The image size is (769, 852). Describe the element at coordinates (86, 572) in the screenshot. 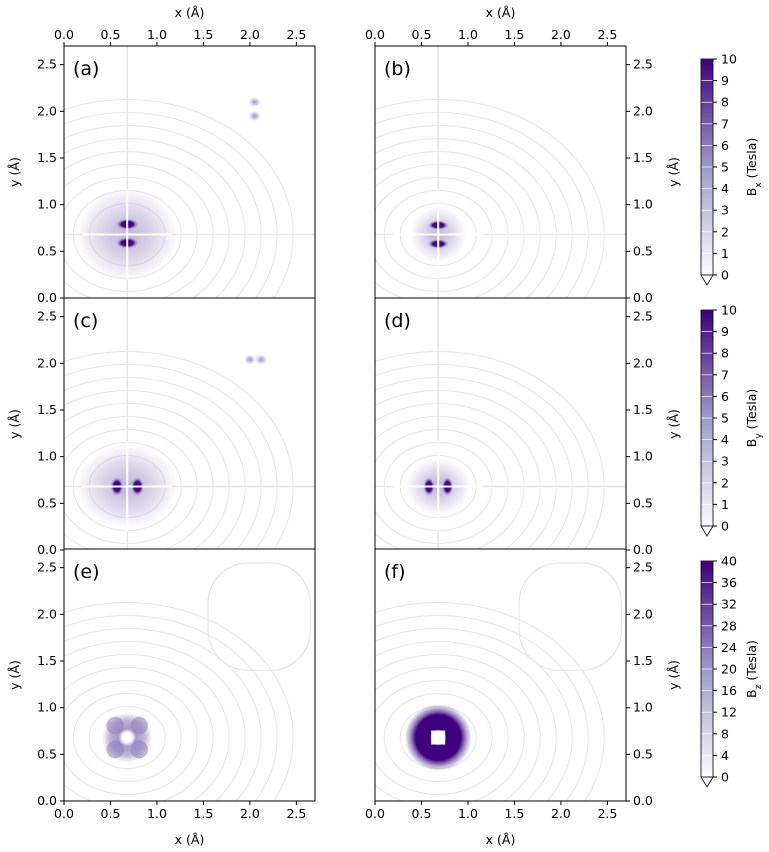

I see `panel-label: (e)` at that location.